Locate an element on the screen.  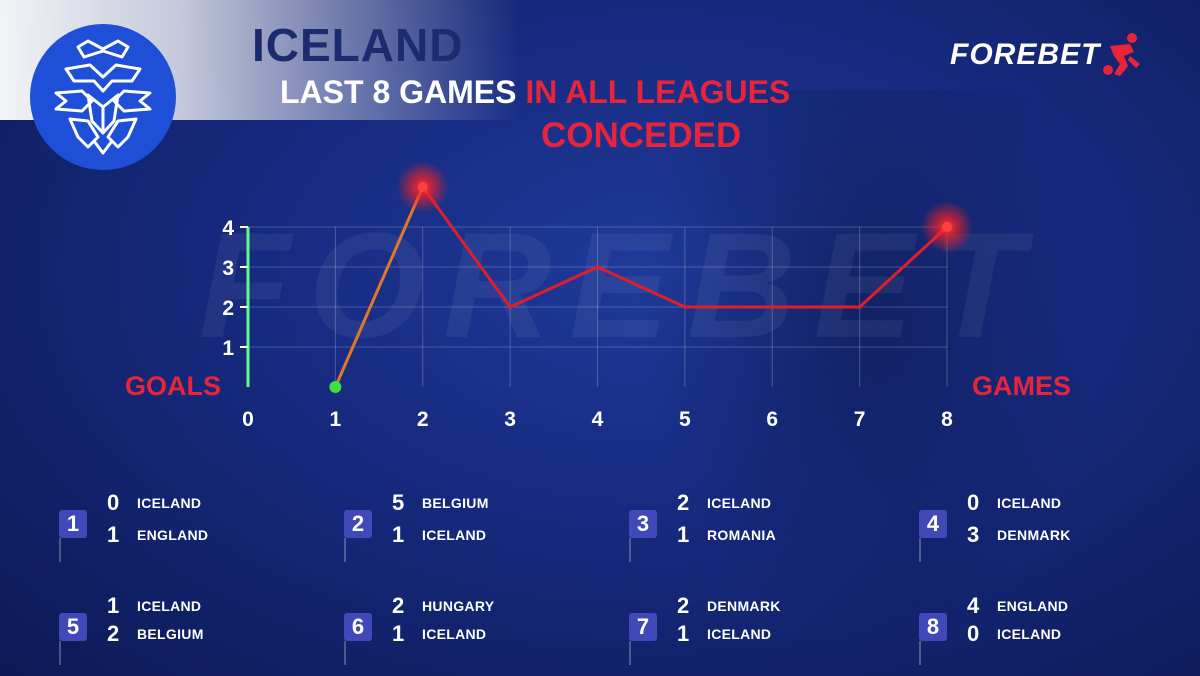
game-number: 3 is located at coordinates (643, 524).